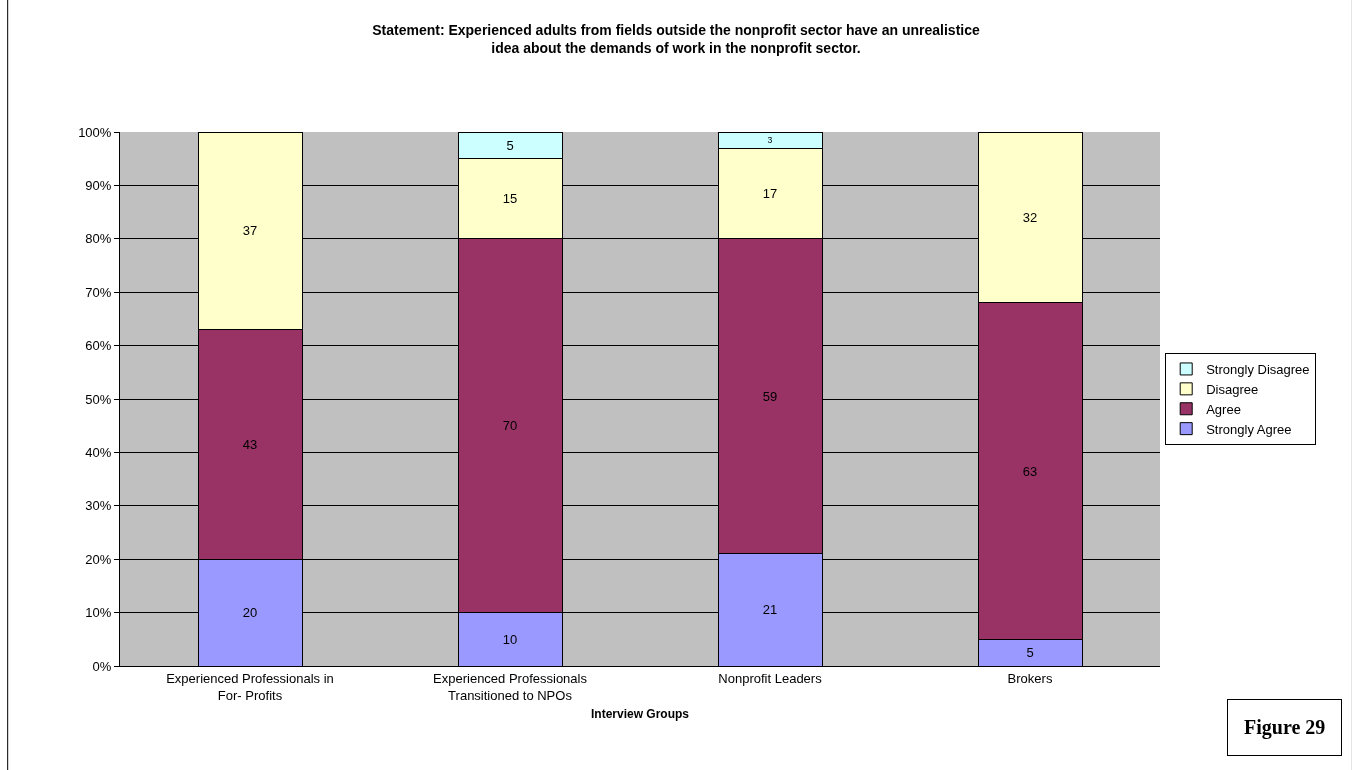  What do you see at coordinates (510, 686) in the screenshot?
I see `x-tick-label: Experienced Professionals Transitioned to NPOs` at bounding box center [510, 686].